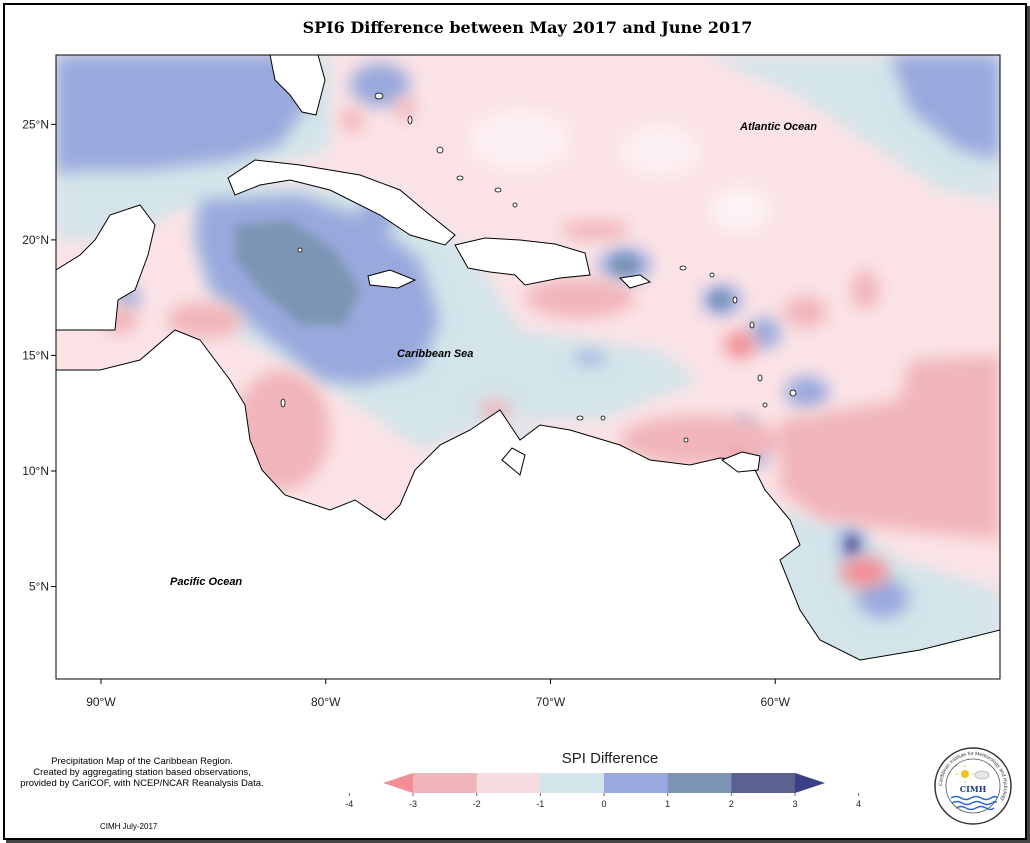  Describe the element at coordinates (551, 702) in the screenshot. I see `lon-tick-label: 70°W` at that location.